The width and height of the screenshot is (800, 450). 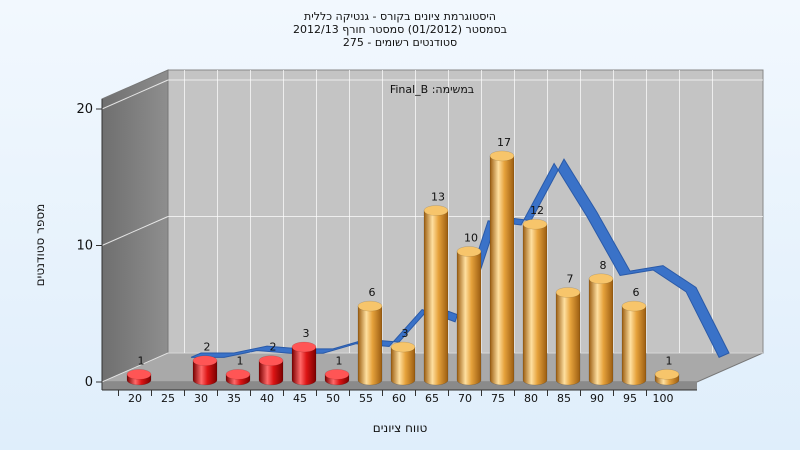 I want to click on bar-value-label: 8, so click(x=603, y=265).